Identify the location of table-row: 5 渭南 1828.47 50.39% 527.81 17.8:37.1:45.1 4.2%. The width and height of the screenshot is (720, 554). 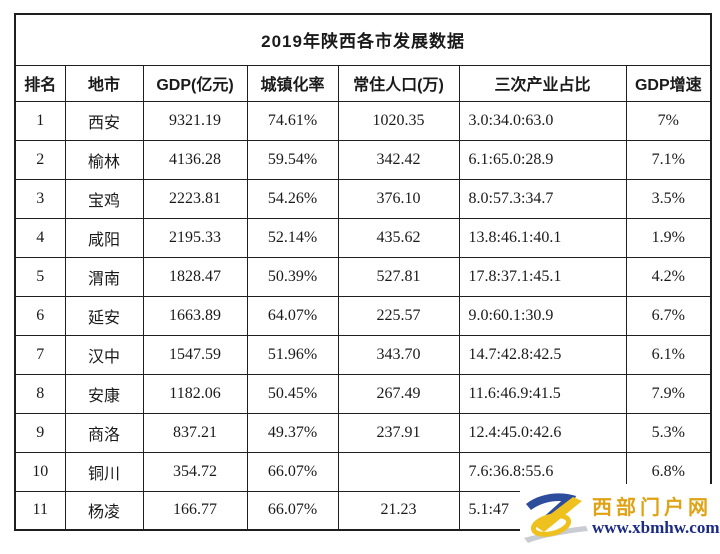
(363, 276).